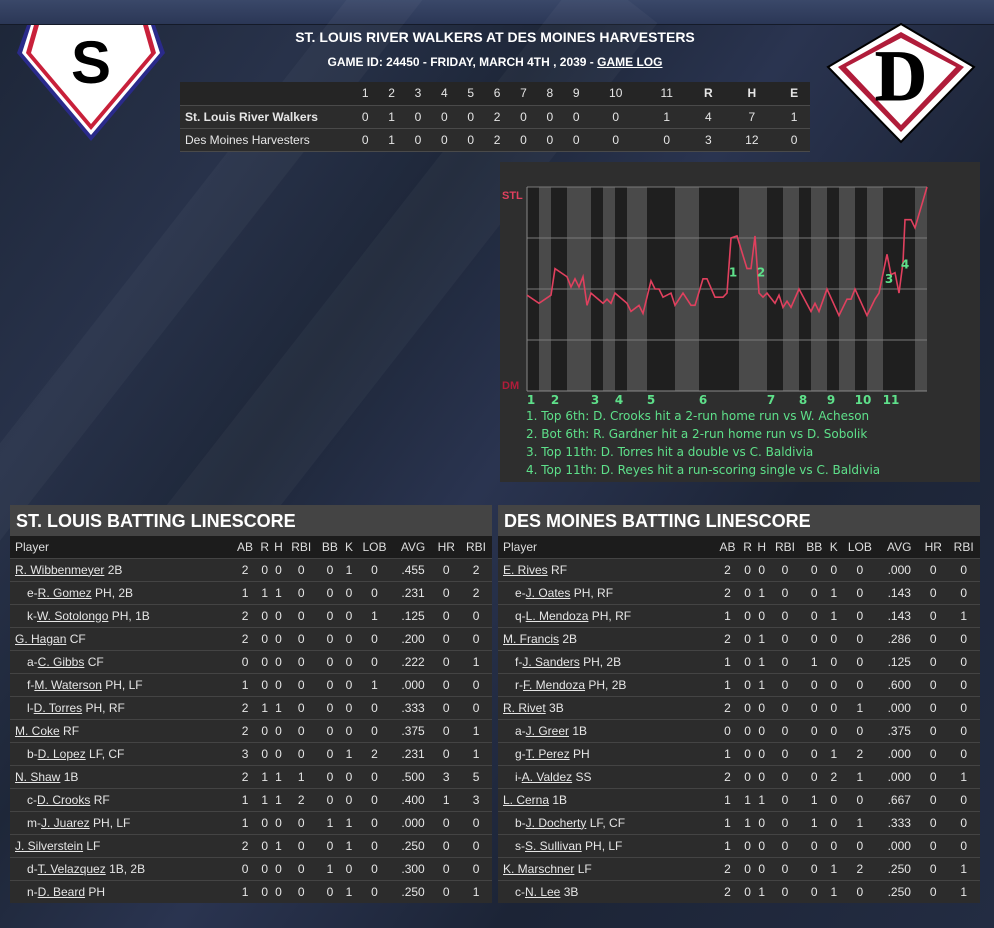  What do you see at coordinates (251, 684) in the screenshot?
I see `player-row: f-M. Waterson PH, LF 1 0 0 0 0 0 1.000 0 0` at bounding box center [251, 684].